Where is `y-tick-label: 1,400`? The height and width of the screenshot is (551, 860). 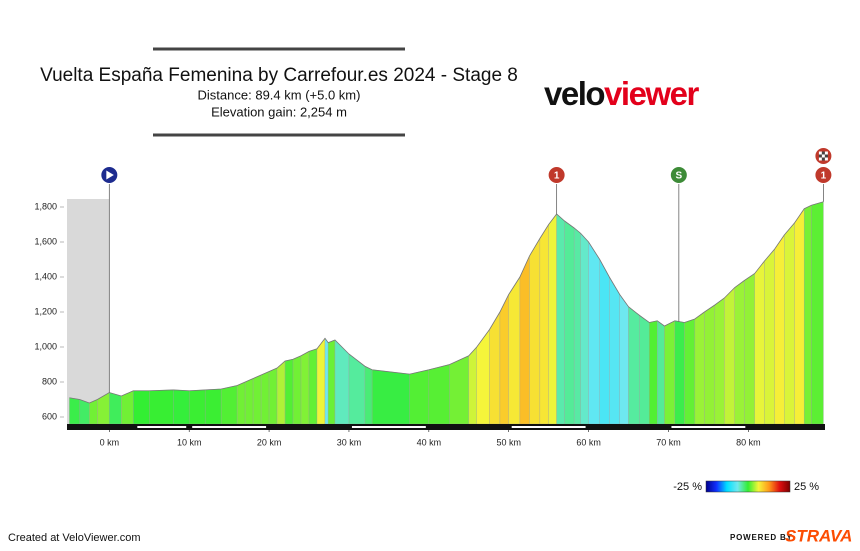 y-tick-label: 1,400 is located at coordinates (45, 276).